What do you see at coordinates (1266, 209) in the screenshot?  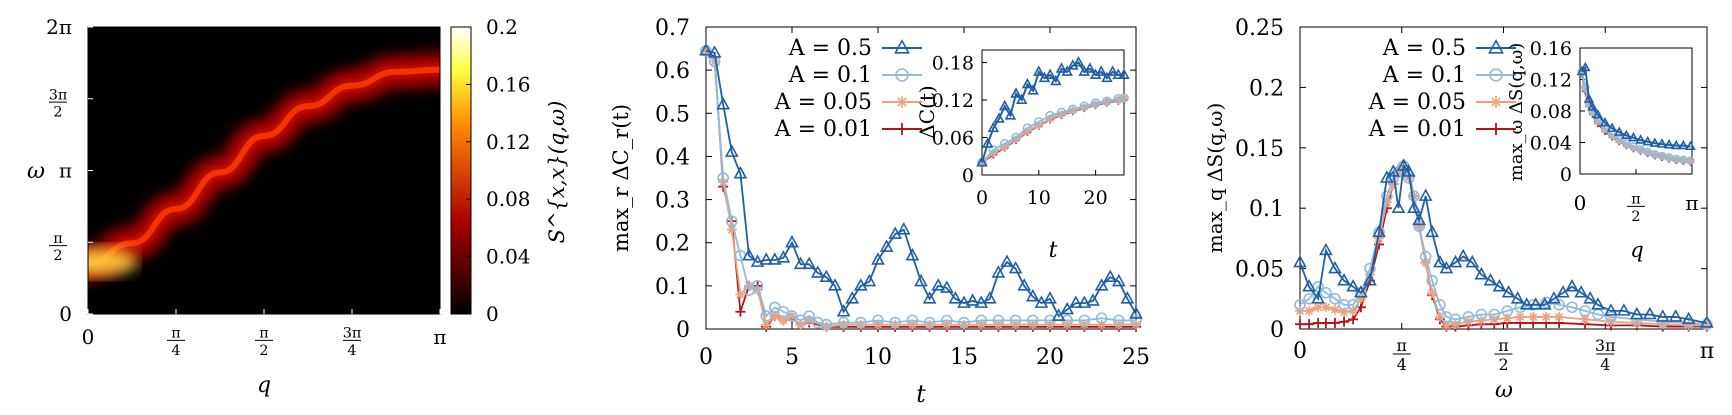 I see `tick-label: 0.1` at bounding box center [1266, 209].